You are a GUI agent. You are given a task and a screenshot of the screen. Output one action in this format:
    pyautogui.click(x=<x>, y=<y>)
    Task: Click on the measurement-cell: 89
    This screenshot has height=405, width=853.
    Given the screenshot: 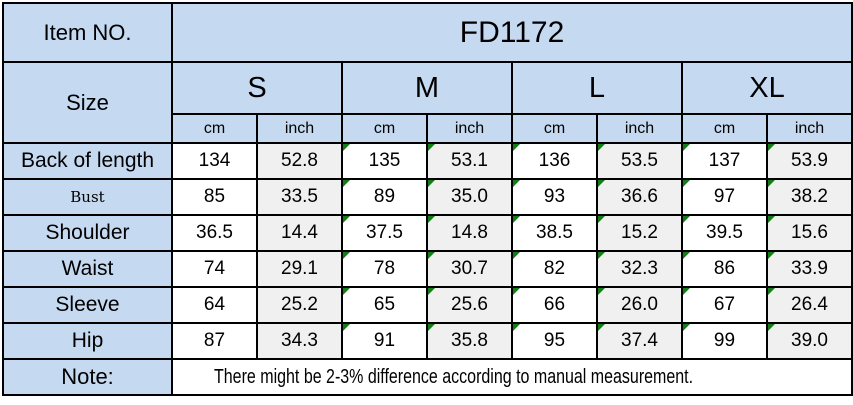 What is the action you would take?
    pyautogui.click(x=384, y=197)
    